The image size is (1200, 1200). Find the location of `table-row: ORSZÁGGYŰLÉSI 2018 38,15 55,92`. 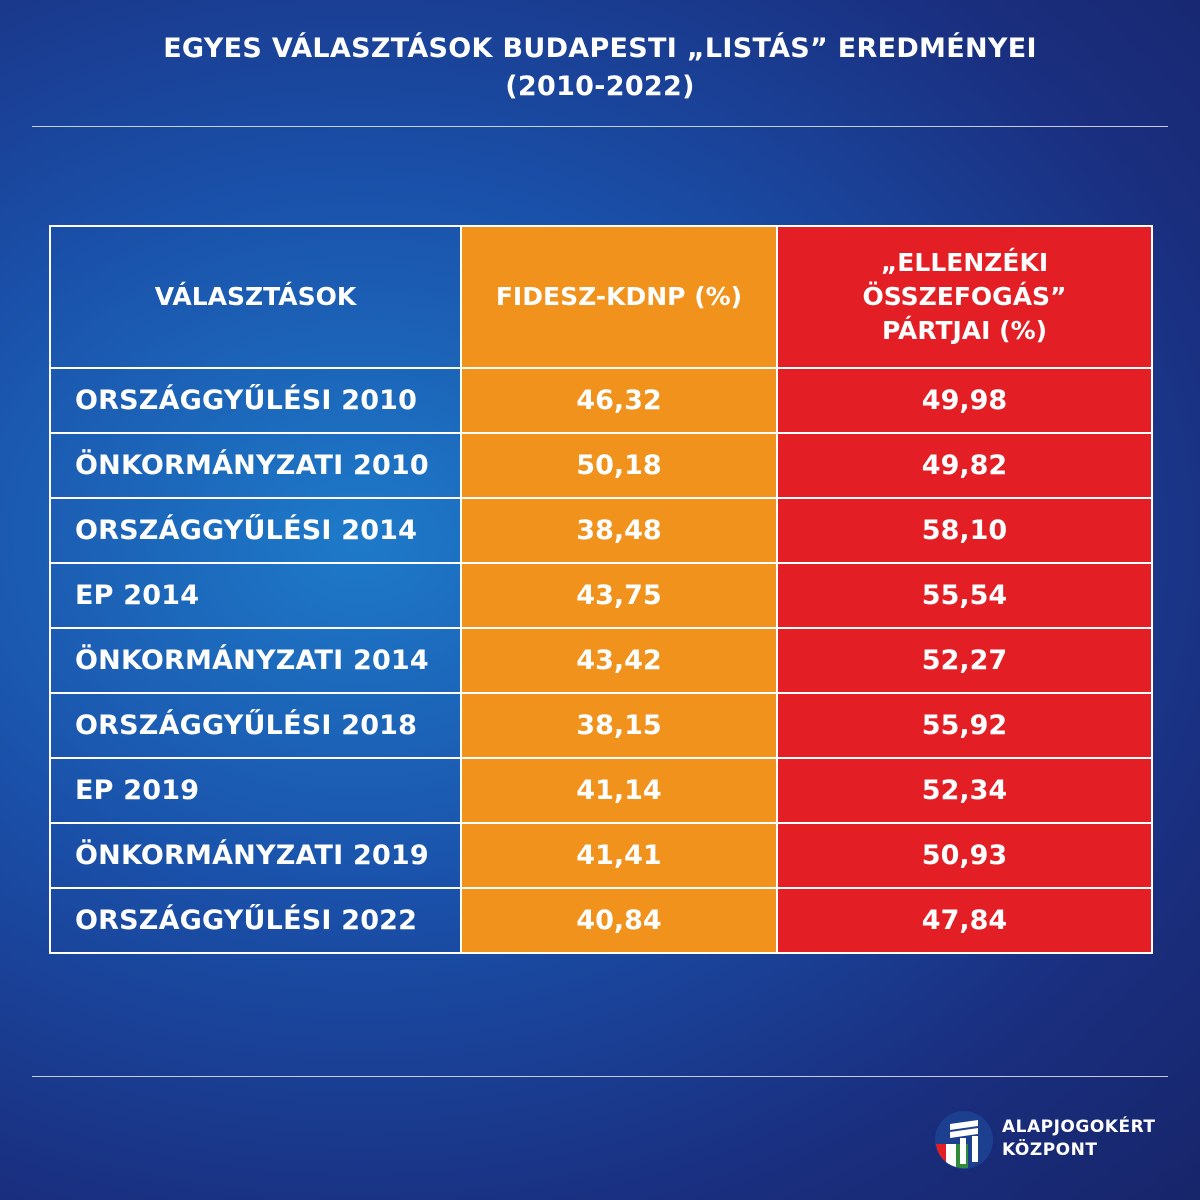

table-row: ORSZÁGGYŰLÉSI 2018 38,15 55,92 is located at coordinates (601, 725).